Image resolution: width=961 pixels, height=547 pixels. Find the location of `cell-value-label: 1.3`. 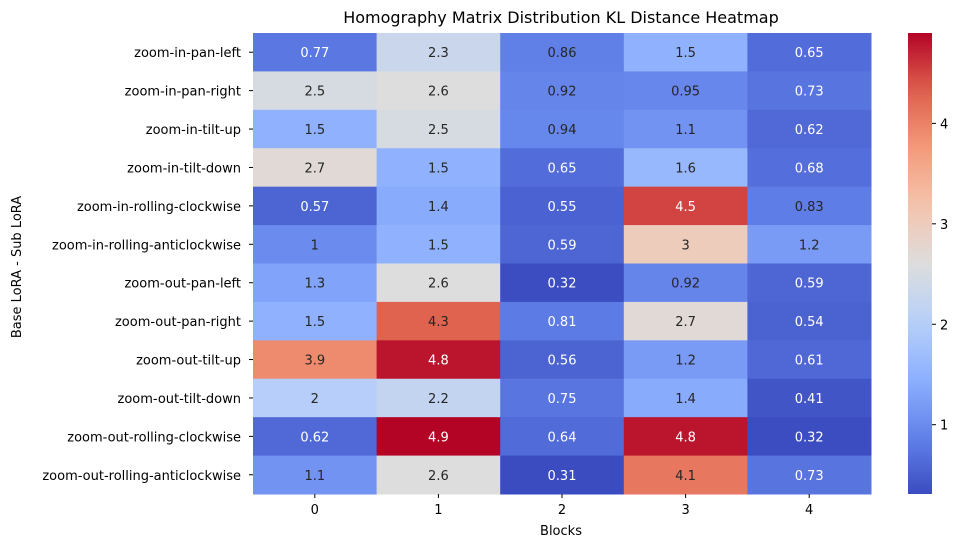

cell-value-label: 1.3 is located at coordinates (314, 284).